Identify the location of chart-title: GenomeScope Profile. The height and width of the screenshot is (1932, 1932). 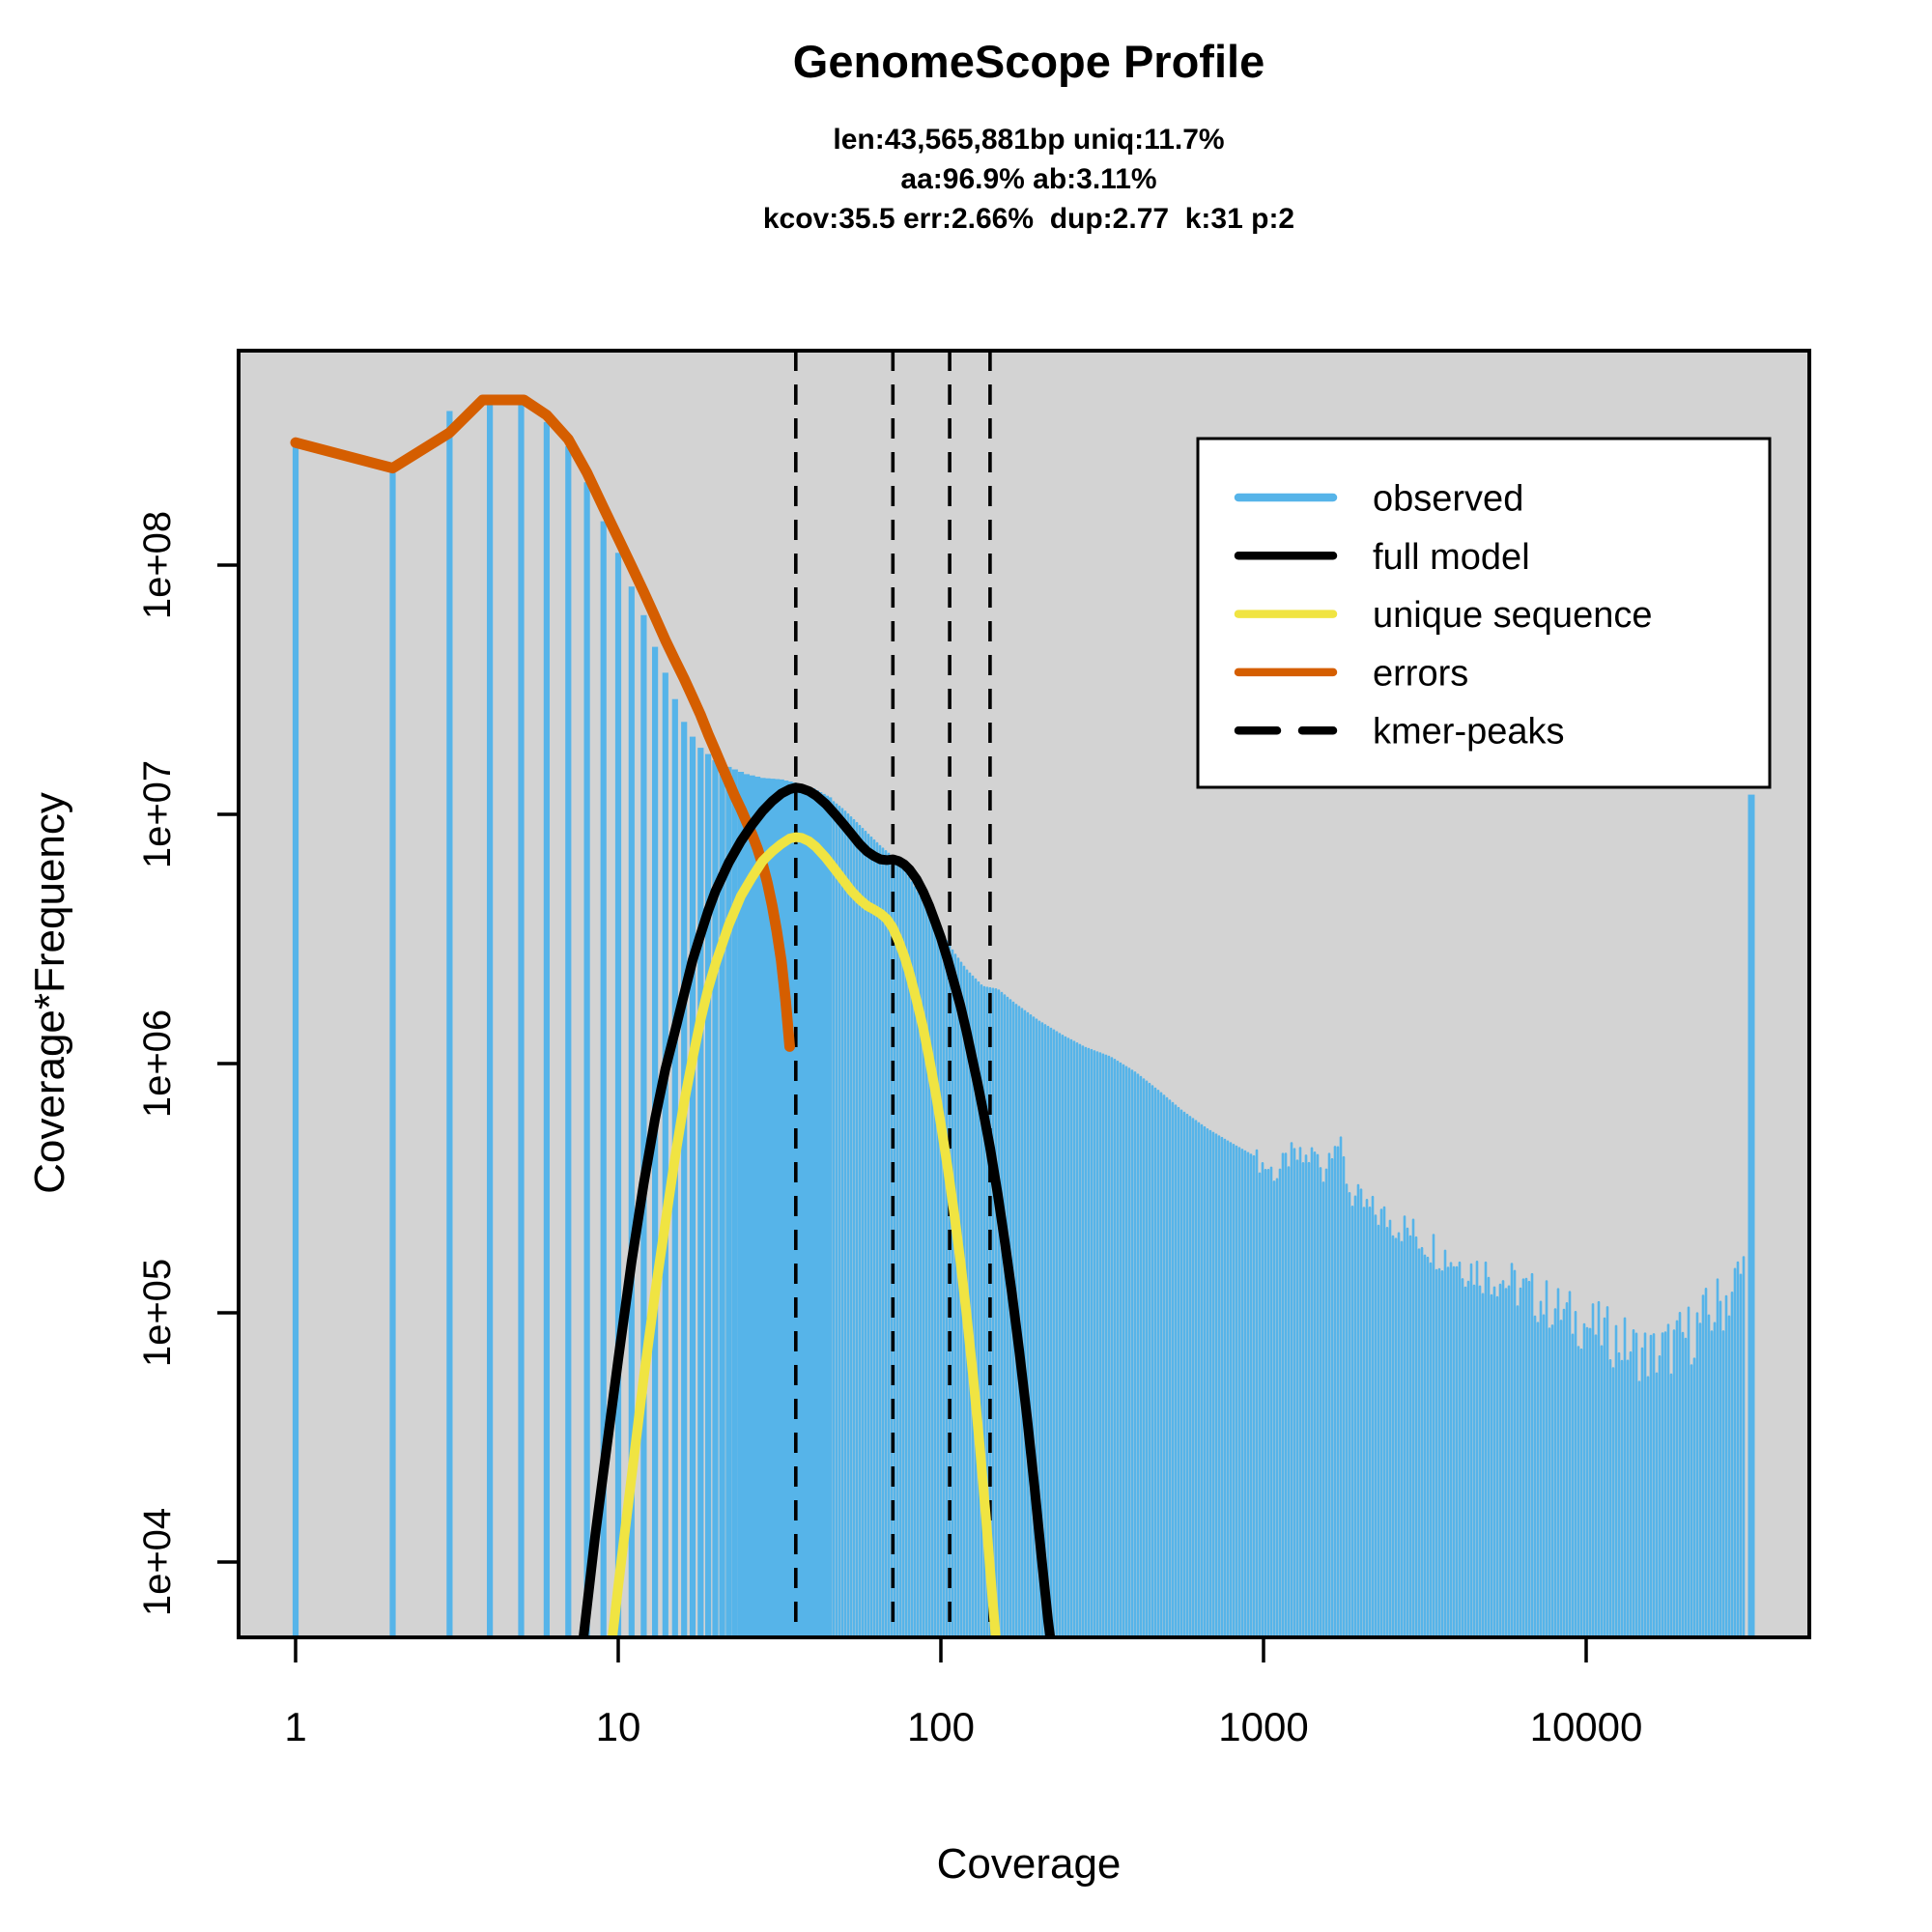
(1028, 61).